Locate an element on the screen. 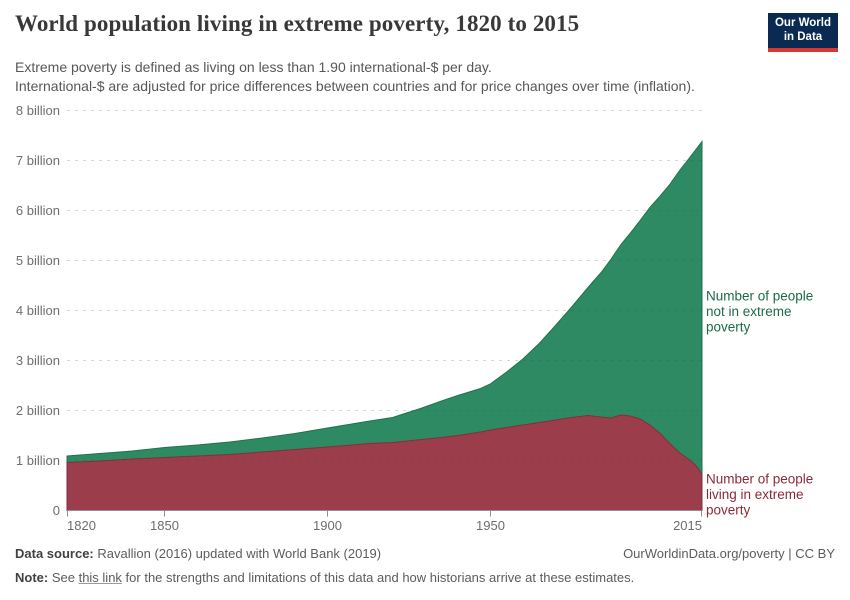  legend-not-in-poverty: Number of people not in extreme poverty is located at coordinates (759, 312).